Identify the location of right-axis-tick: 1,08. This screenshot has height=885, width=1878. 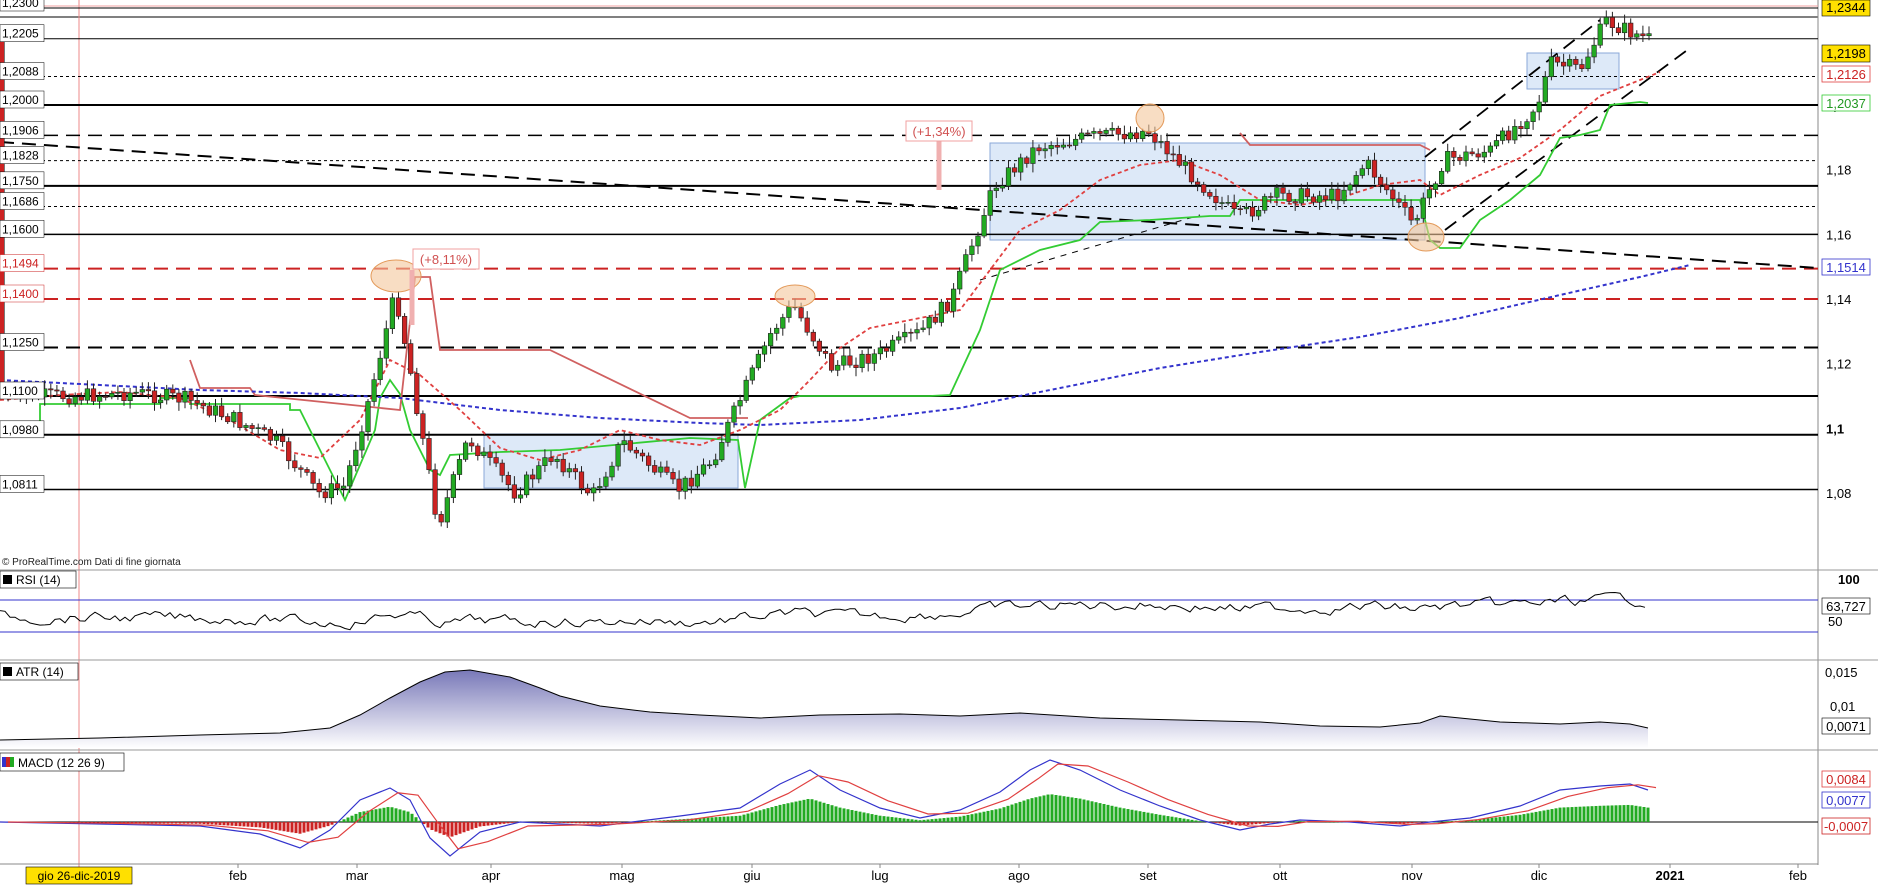
(1838, 493).